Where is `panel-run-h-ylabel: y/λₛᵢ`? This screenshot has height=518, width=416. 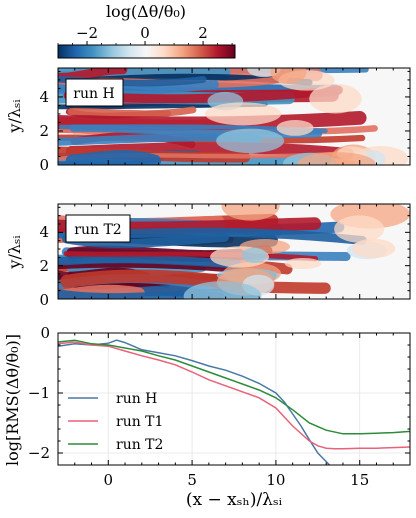
panel-run-h-ylabel: y/λₛᵢ is located at coordinates (14, 116).